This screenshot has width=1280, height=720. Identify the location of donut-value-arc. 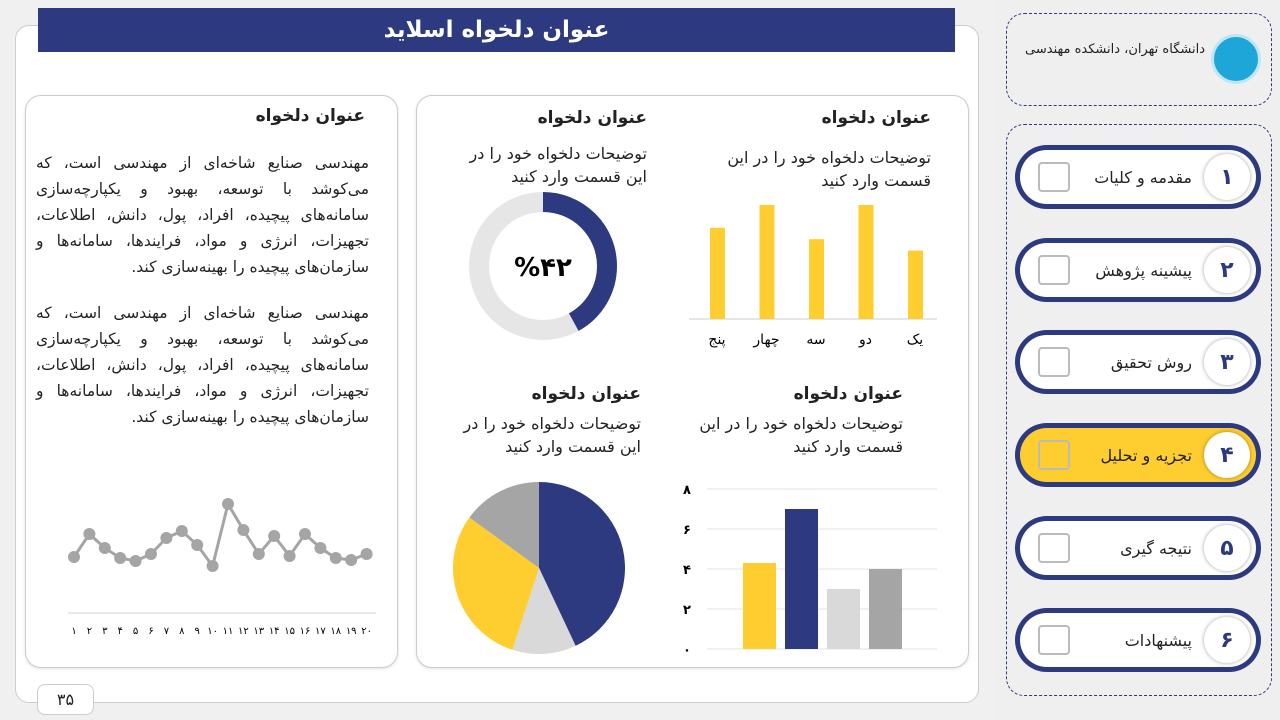
(543, 266).